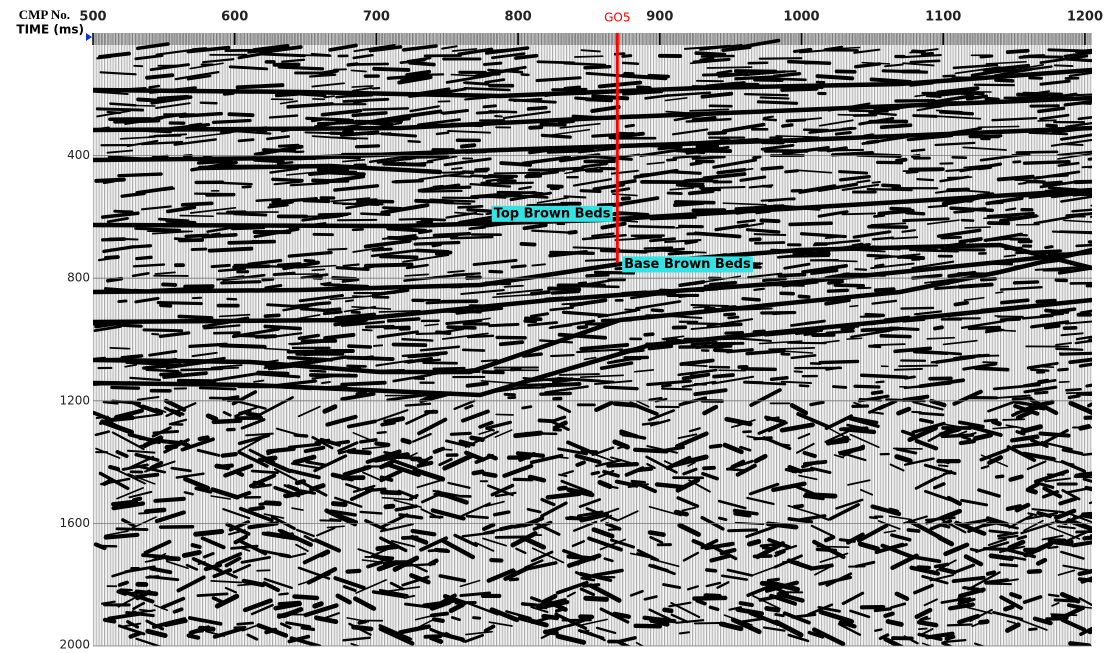 This screenshot has width=1107, height=653. I want to click on x-tick-label: 500, so click(92, 17).